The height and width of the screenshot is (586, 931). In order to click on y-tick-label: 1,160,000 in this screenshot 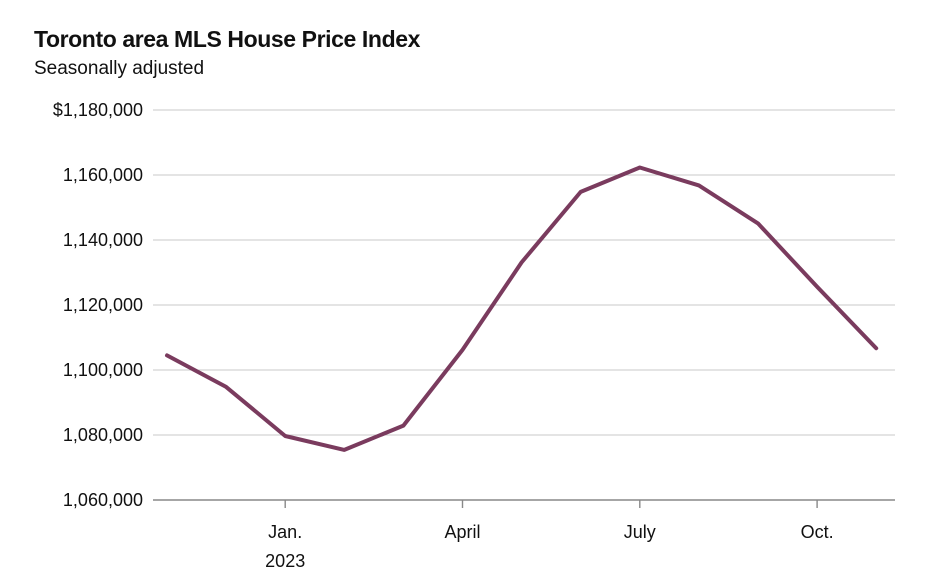, I will do `click(103, 175)`.